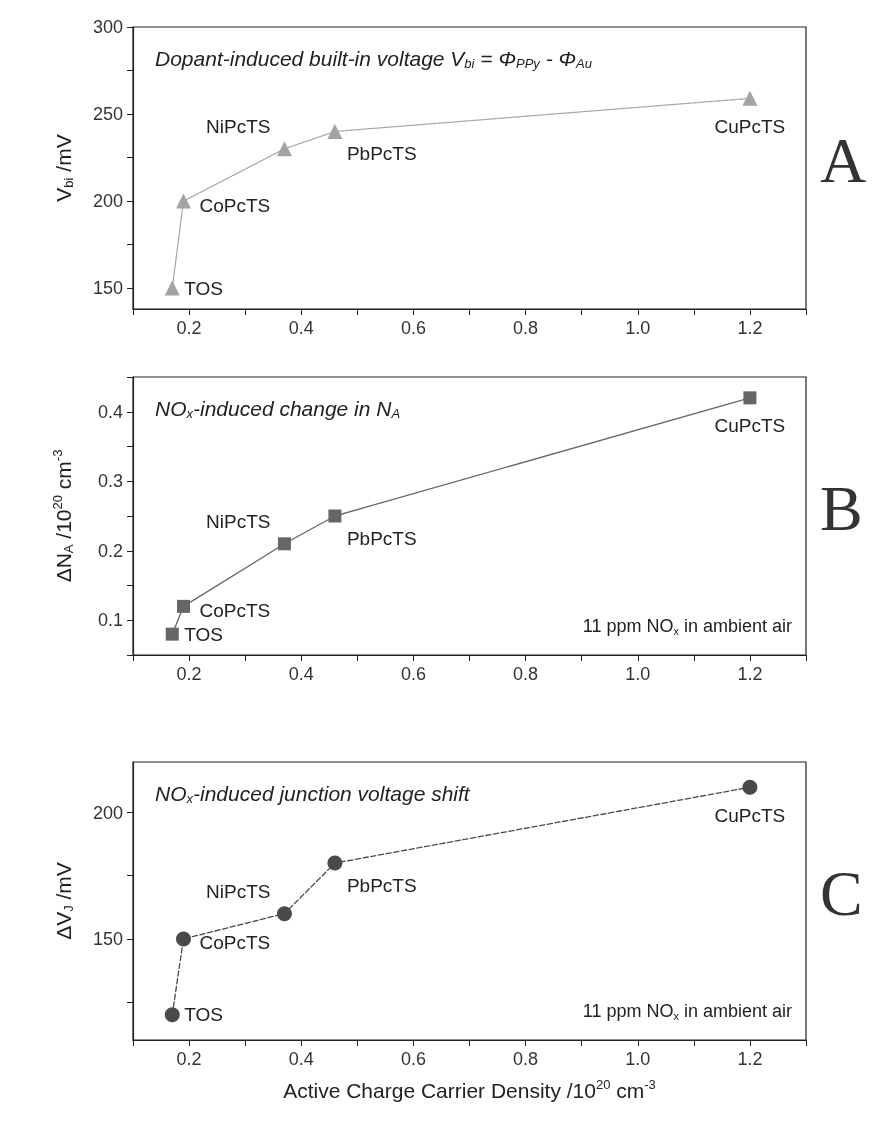 The image size is (892, 1146). I want to click on y-tick-label: 250, so click(107, 114).